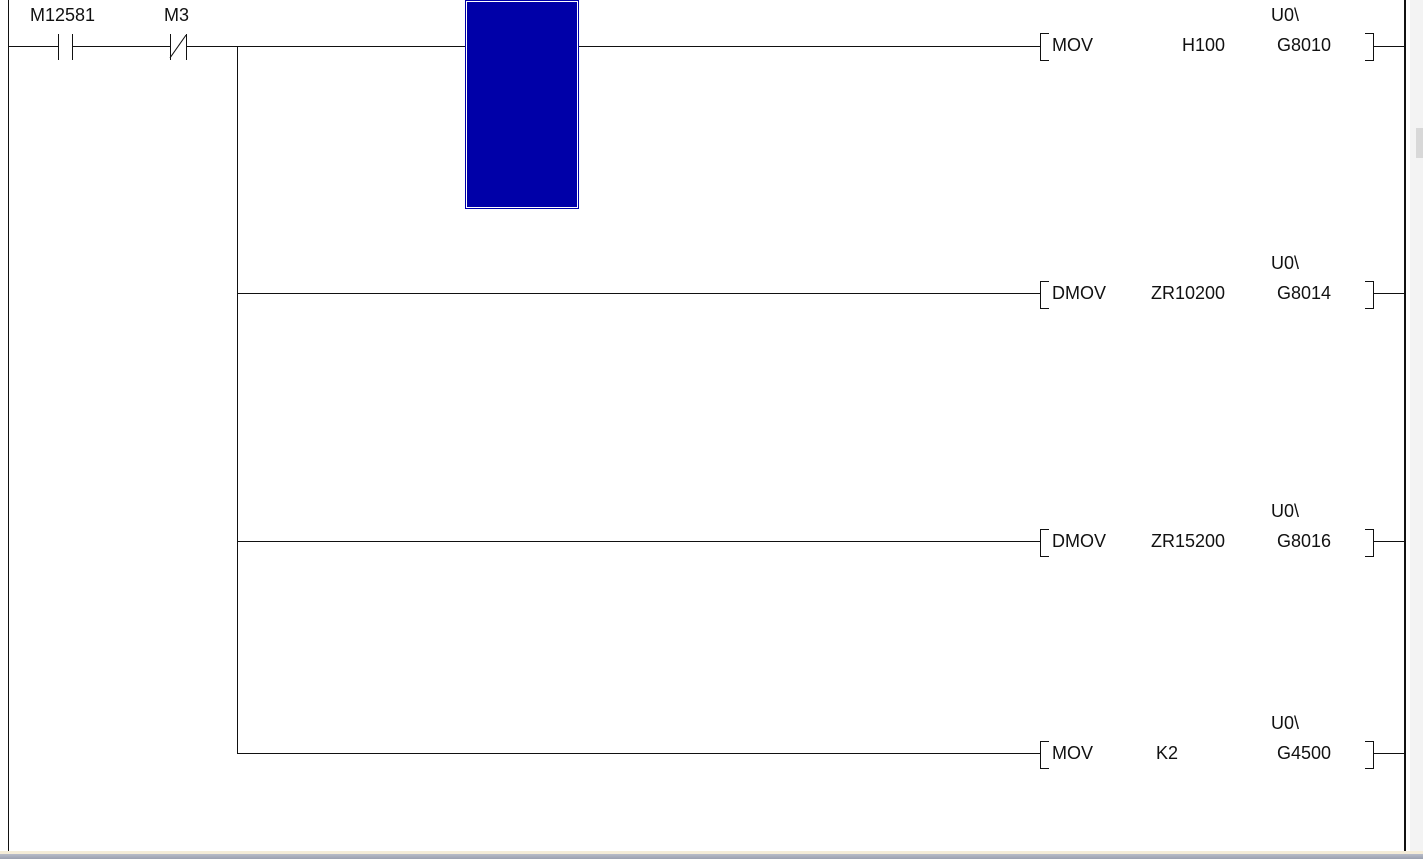 The height and width of the screenshot is (859, 1423). What do you see at coordinates (1225, 743) in the screenshot?
I see `instruction-block: MOV K2 U0\ G4500` at bounding box center [1225, 743].